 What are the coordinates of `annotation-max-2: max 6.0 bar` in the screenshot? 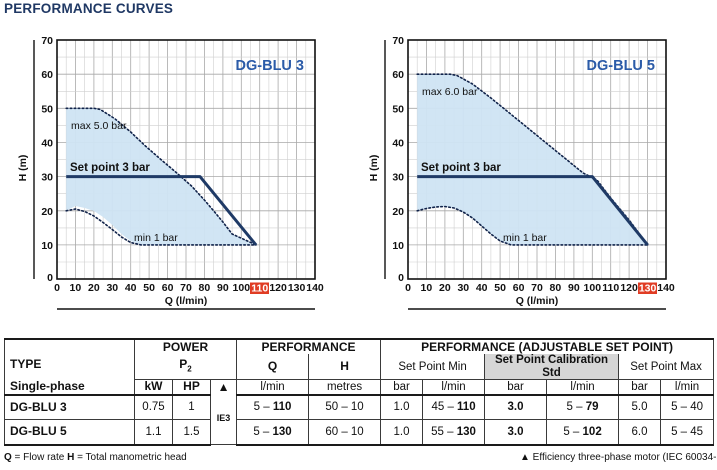 It's located at (450, 92).